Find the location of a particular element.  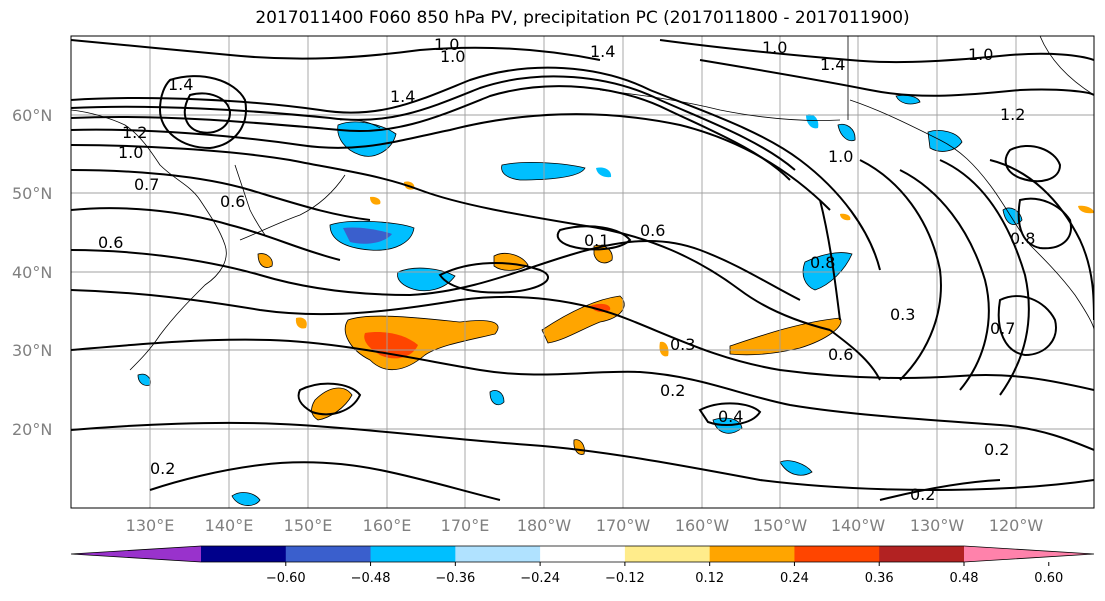

contour-label: 0.1 is located at coordinates (596, 240).